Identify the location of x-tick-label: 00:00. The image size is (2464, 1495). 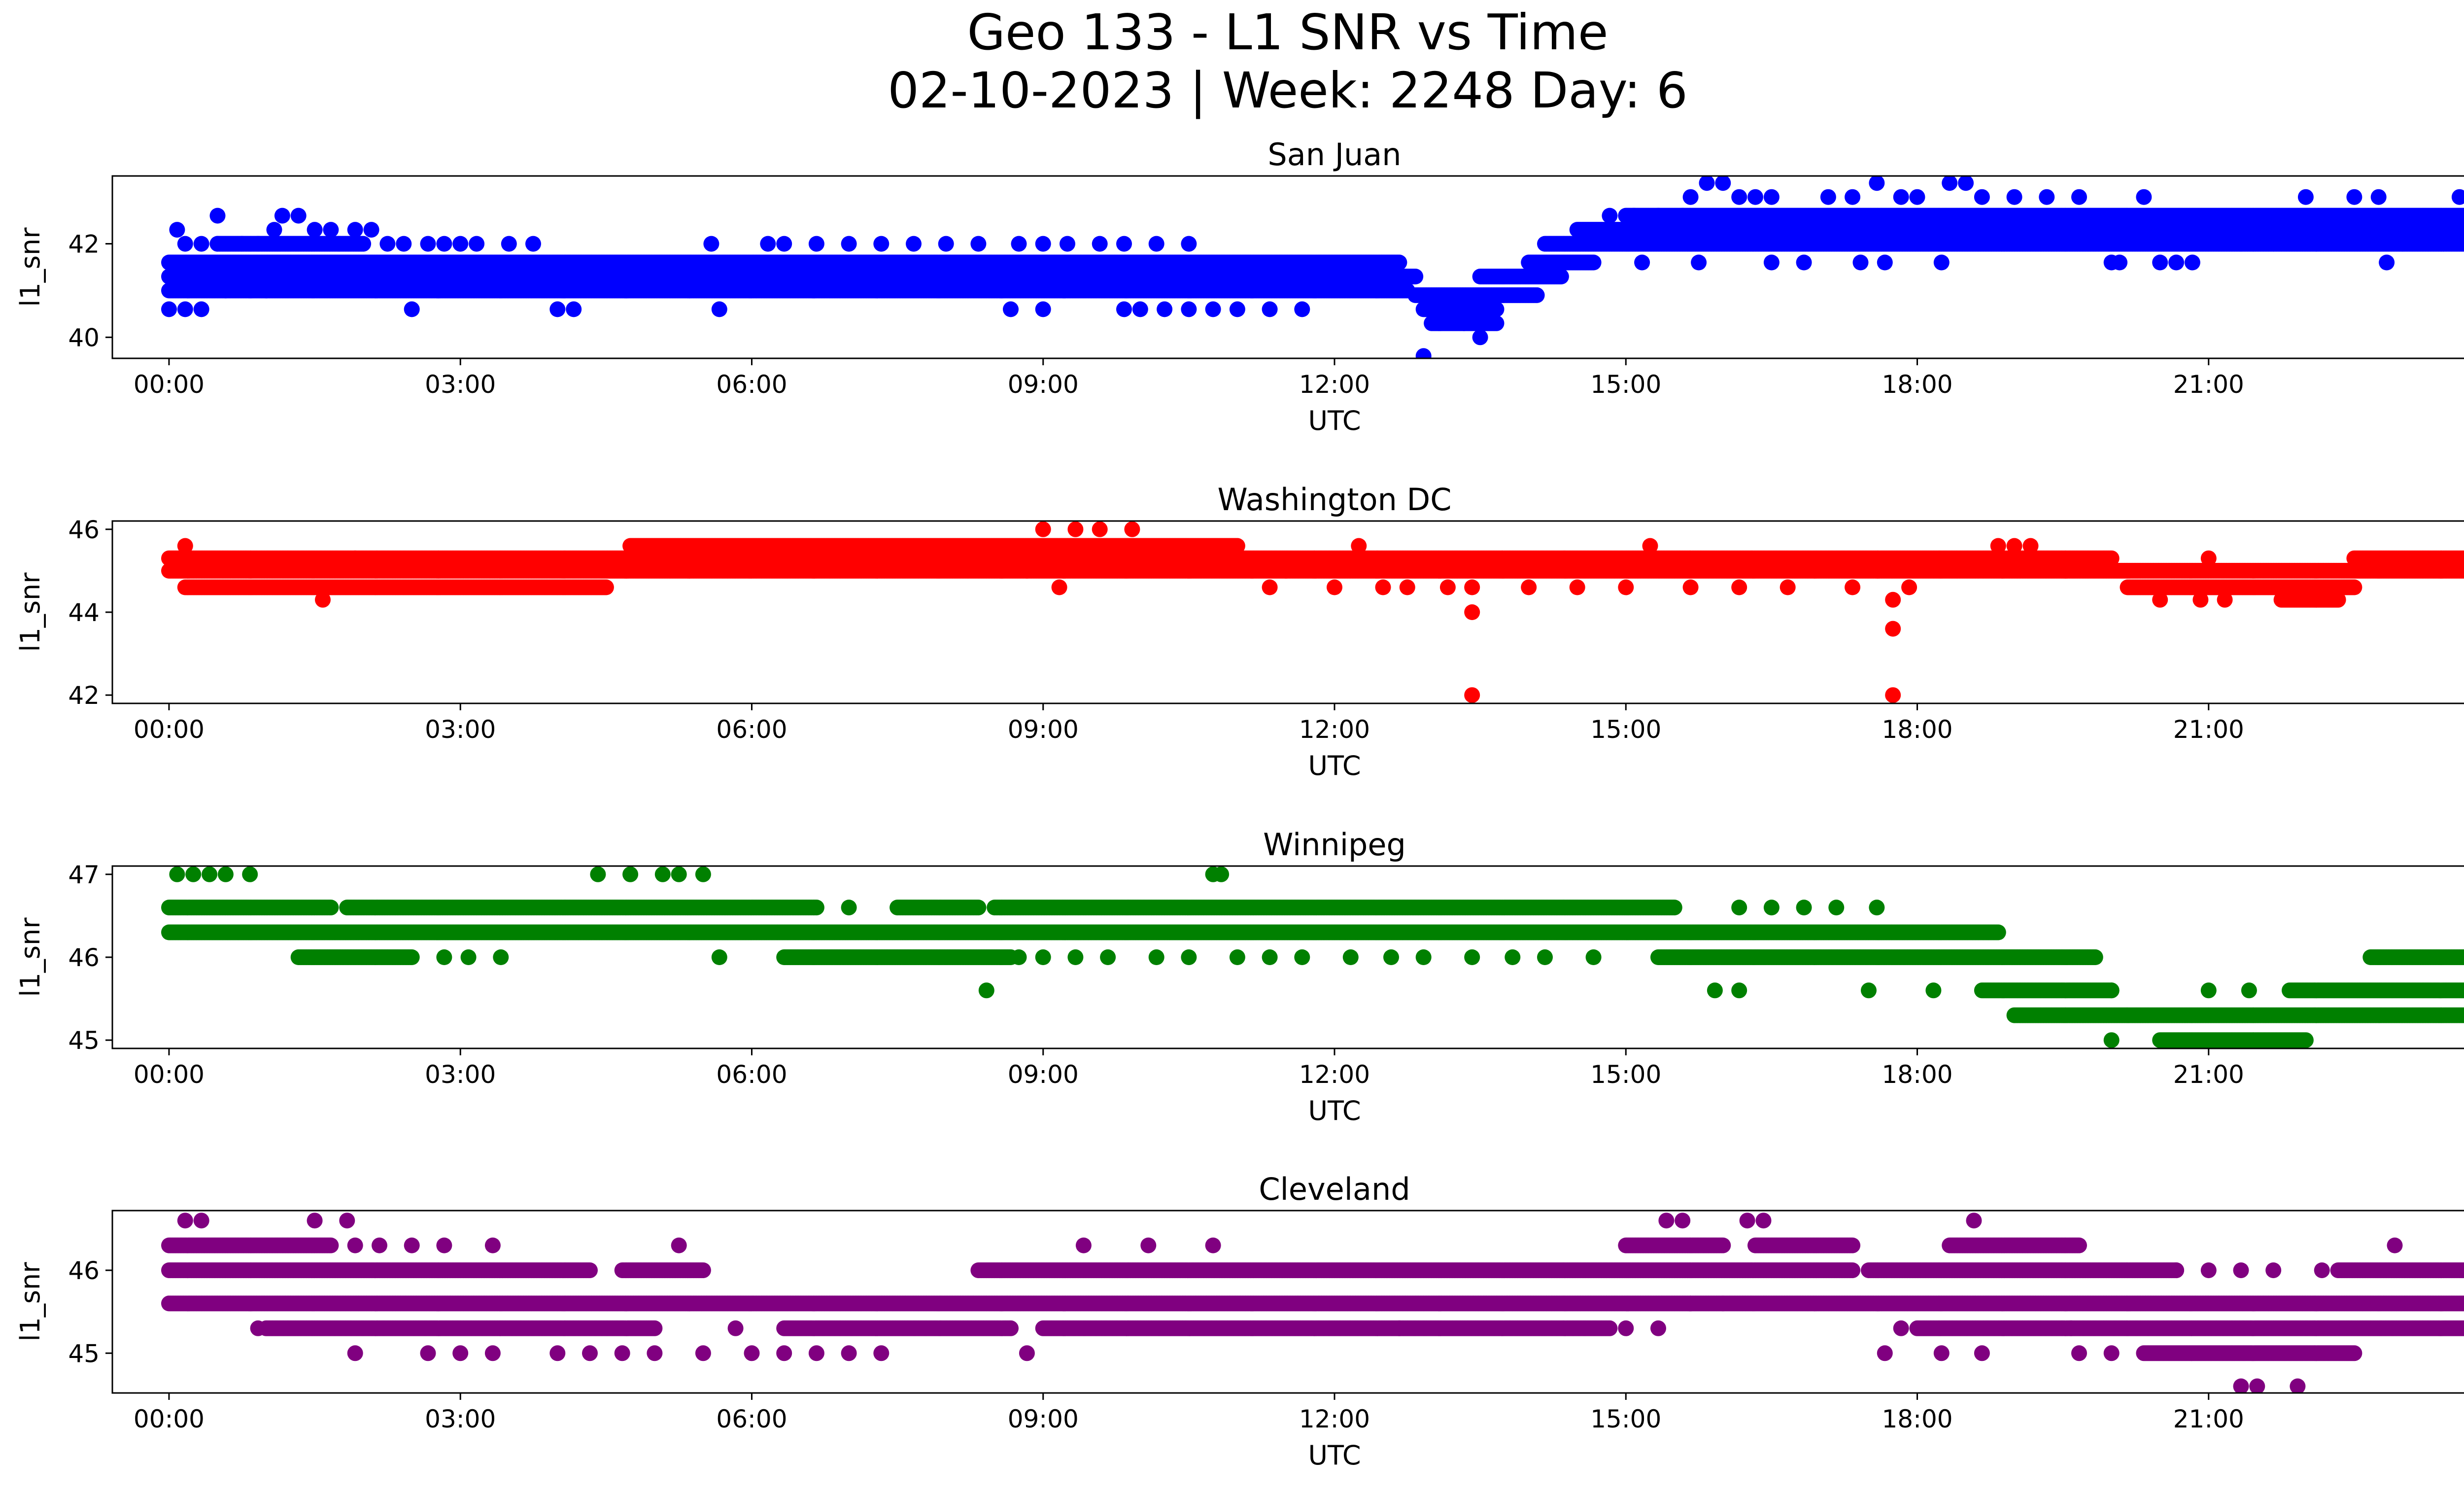
(169, 384).